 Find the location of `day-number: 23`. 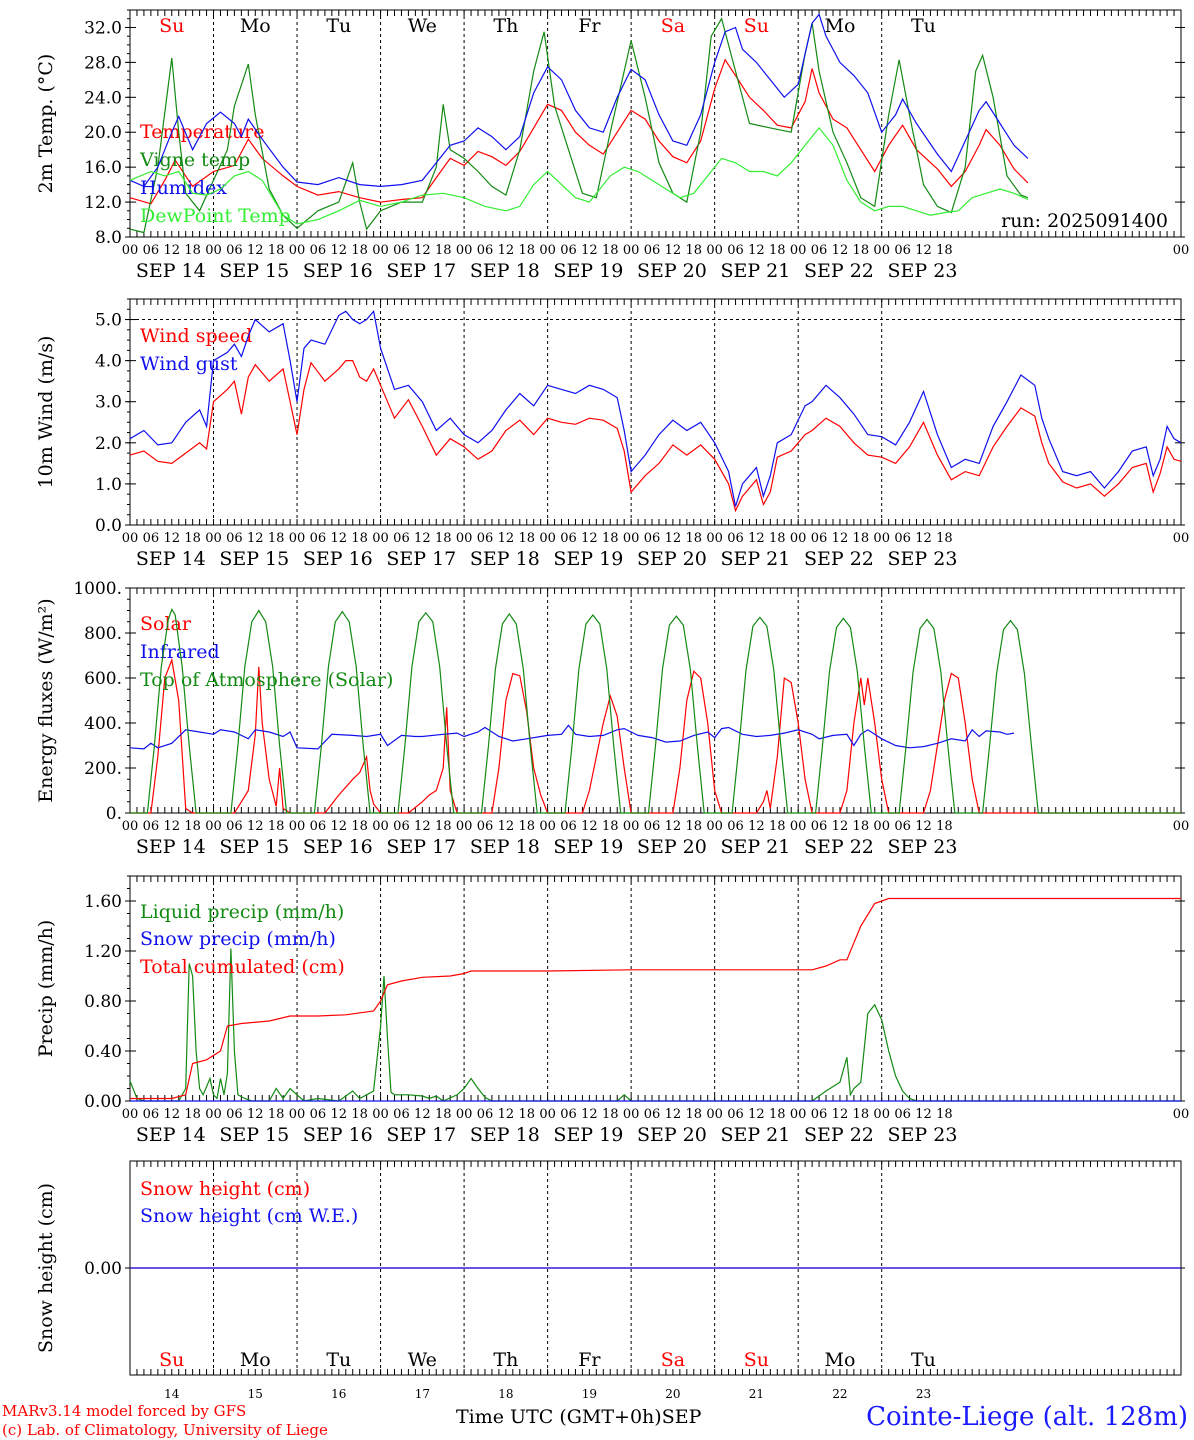

day-number: 23 is located at coordinates (923, 1394).